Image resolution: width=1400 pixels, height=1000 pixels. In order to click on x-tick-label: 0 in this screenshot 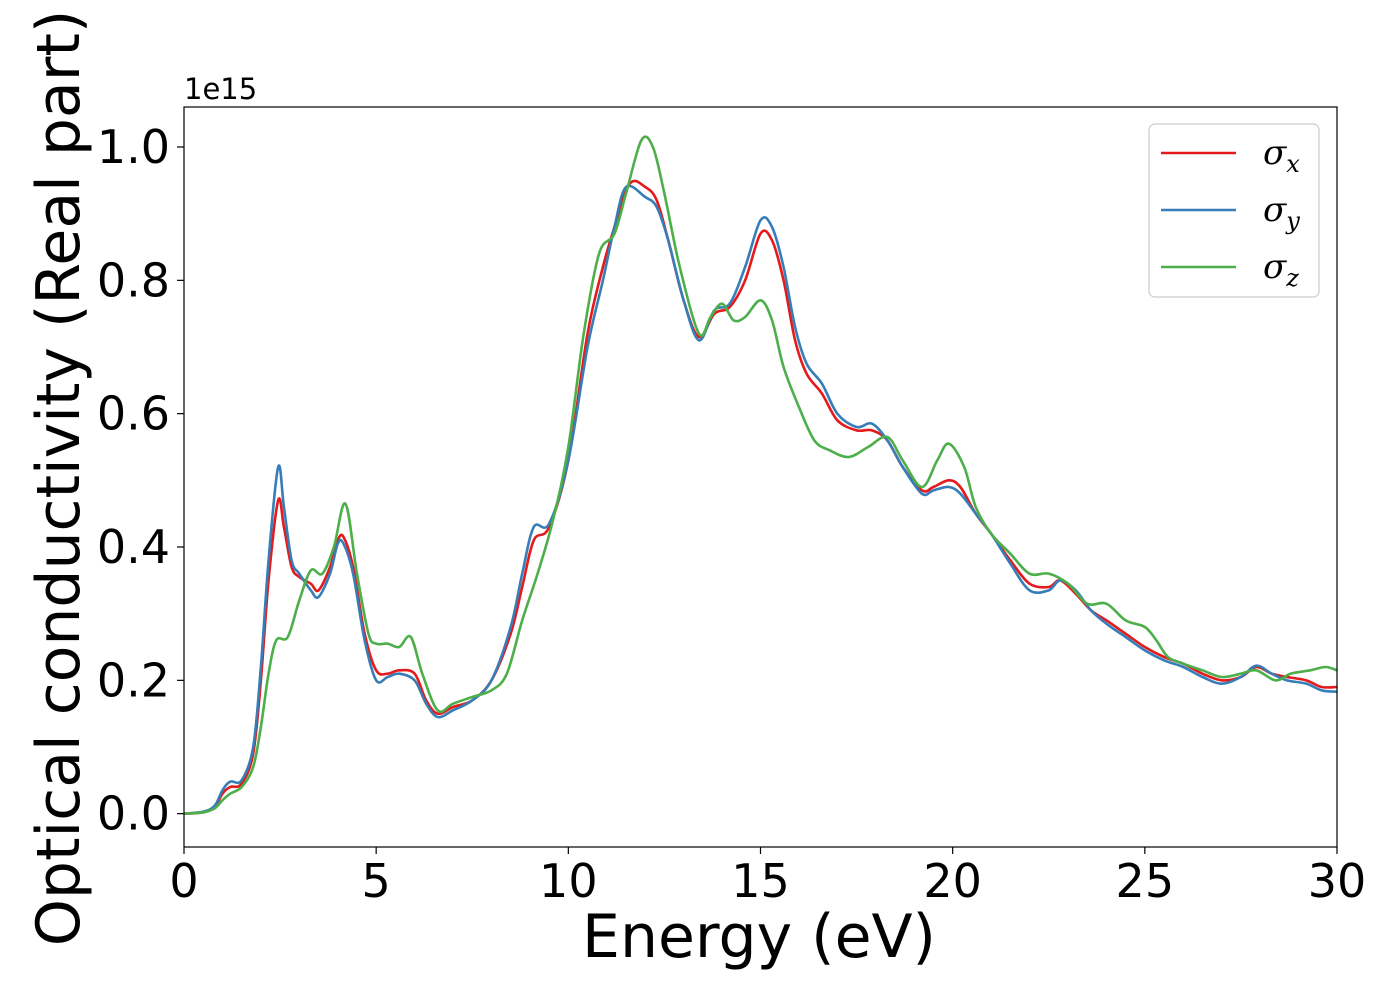, I will do `click(183, 881)`.